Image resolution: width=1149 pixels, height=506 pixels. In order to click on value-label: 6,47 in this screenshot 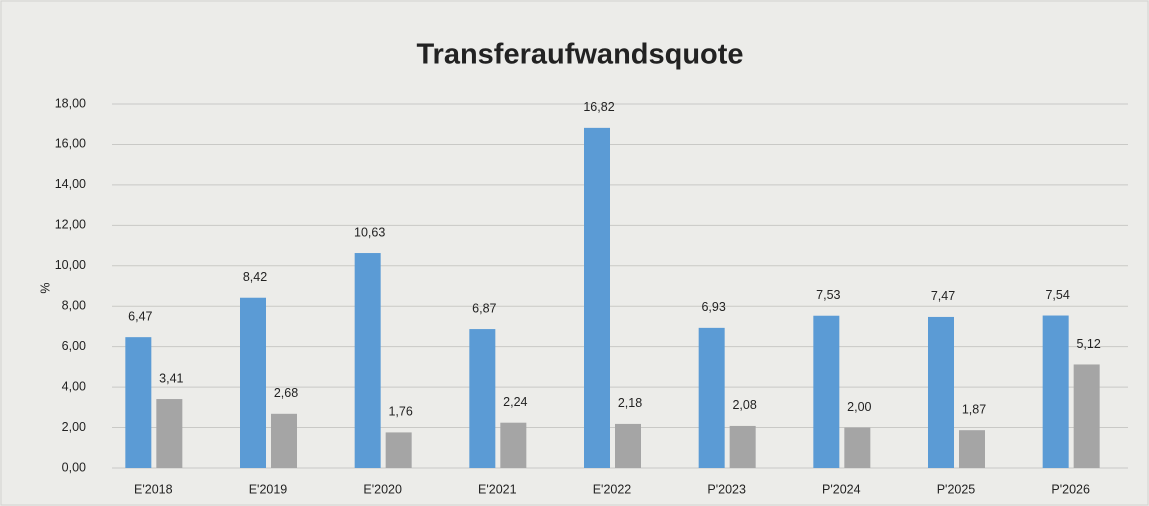, I will do `click(140, 316)`.